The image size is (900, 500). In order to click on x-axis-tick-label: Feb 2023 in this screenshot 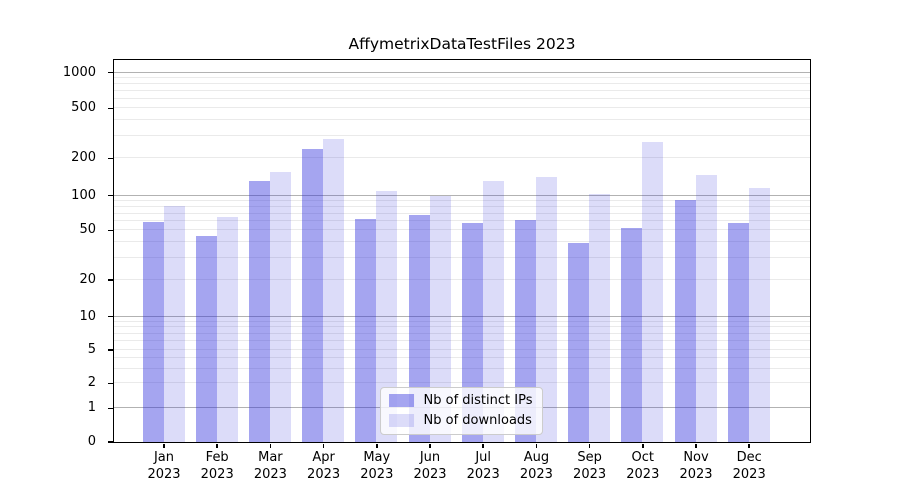, I will do `click(217, 466)`.